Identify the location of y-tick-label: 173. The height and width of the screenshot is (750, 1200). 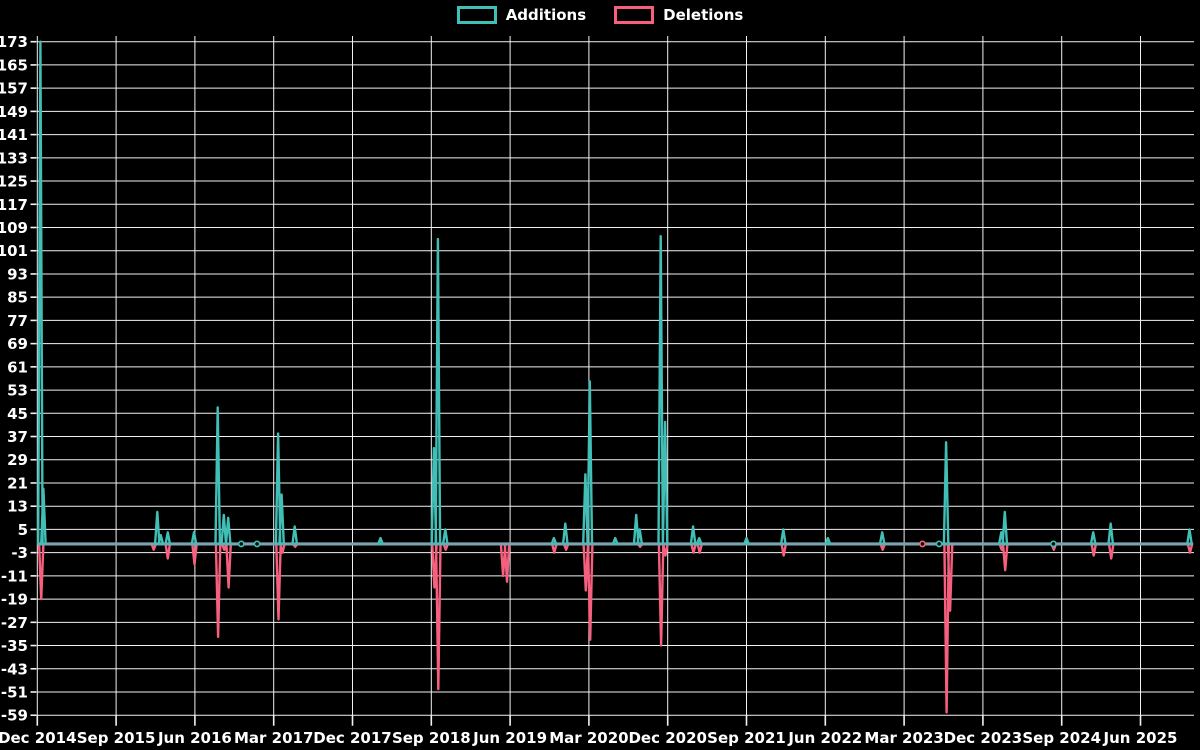
(14, 42).